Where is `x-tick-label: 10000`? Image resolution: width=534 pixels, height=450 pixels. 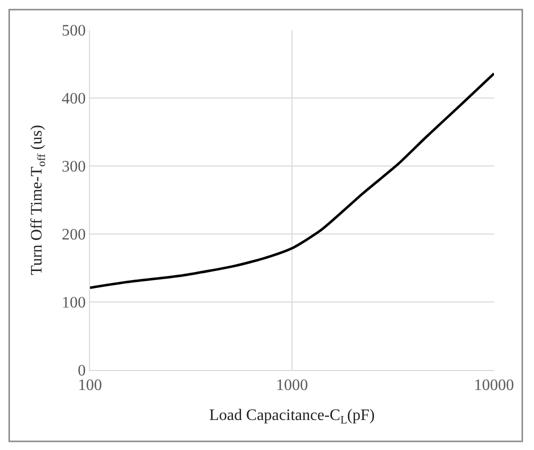
x-tick-label: 10000 is located at coordinates (494, 385).